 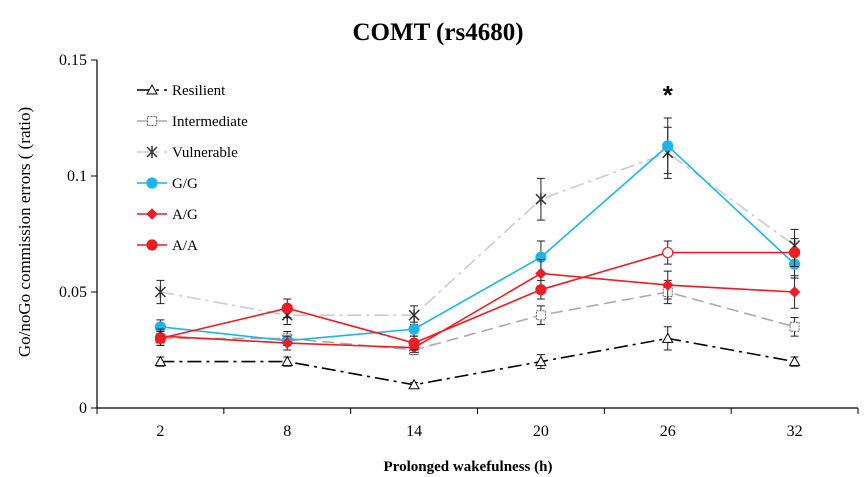 What do you see at coordinates (210, 122) in the screenshot?
I see `legend-label: Intermediate` at bounding box center [210, 122].